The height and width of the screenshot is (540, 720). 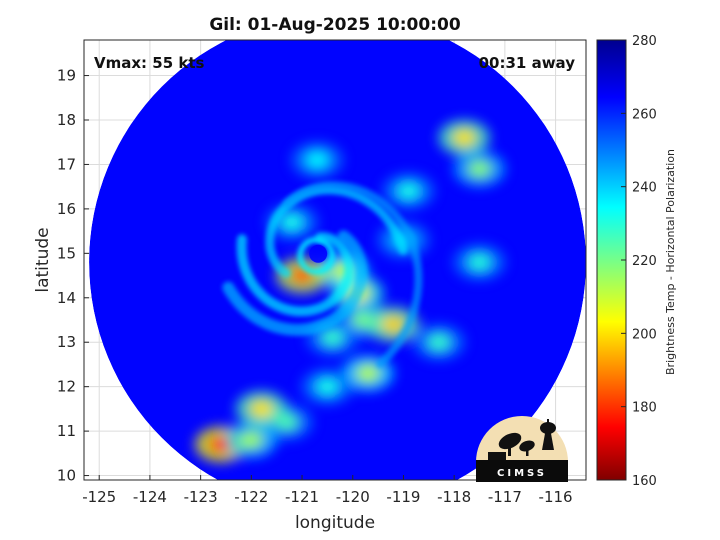 What do you see at coordinates (327, 490) in the screenshot?
I see `x-axis-ticks: -125 -124 -123 -122 -121 -120 -119 -118 -117 -116` at bounding box center [327, 490].